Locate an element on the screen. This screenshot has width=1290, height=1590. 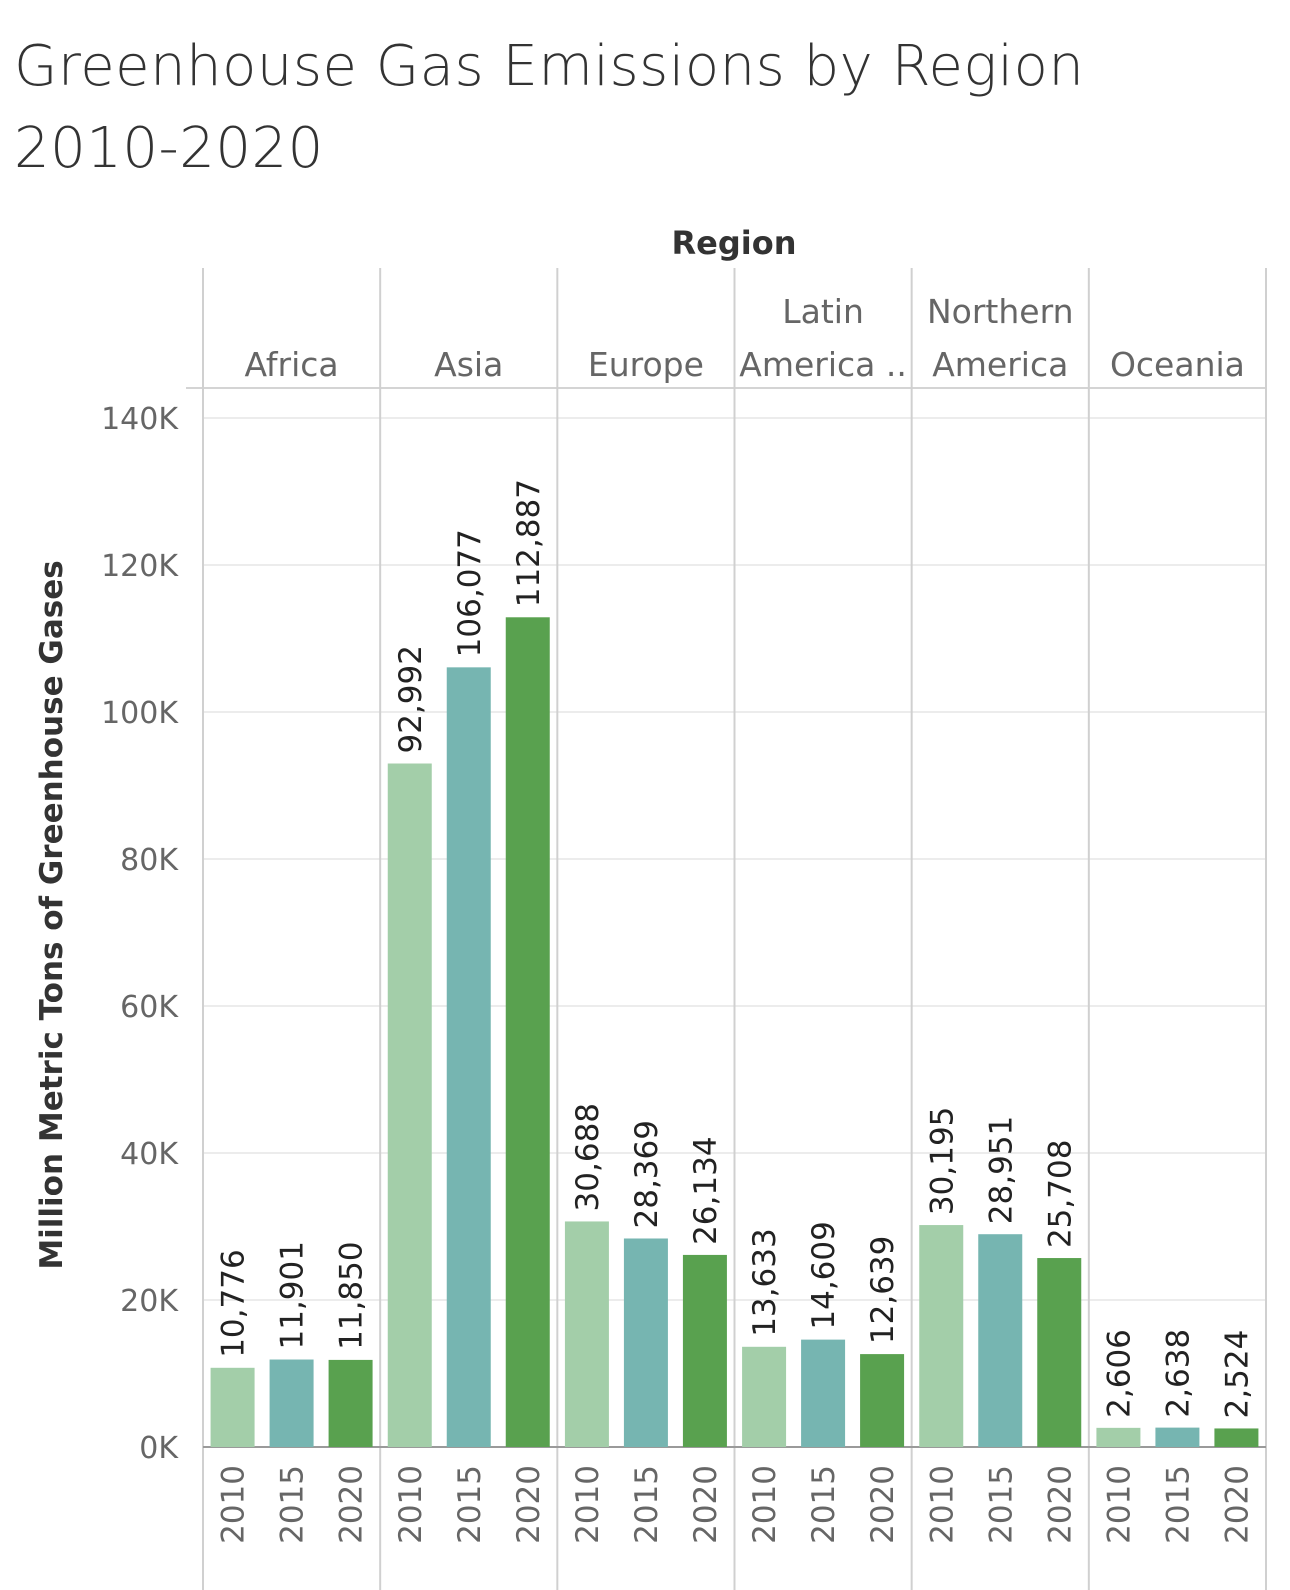
column-header-title: Region is located at coordinates (734, 243).